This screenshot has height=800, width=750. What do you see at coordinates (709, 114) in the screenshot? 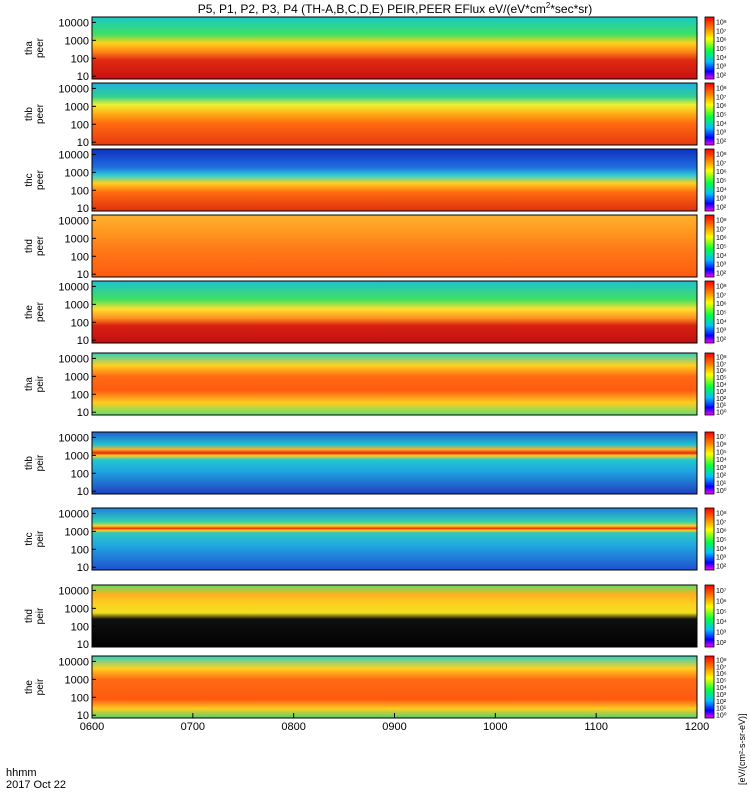
I see `colorbar-thb_peer` at bounding box center [709, 114].